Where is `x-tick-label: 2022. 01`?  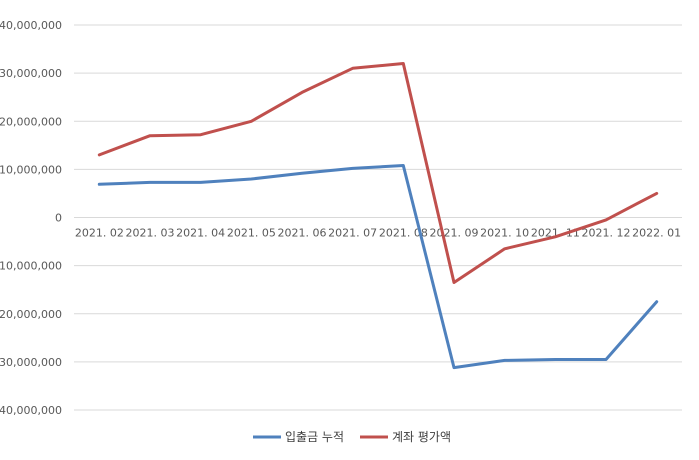
x-tick-label: 2022. 01 is located at coordinates (656, 233).